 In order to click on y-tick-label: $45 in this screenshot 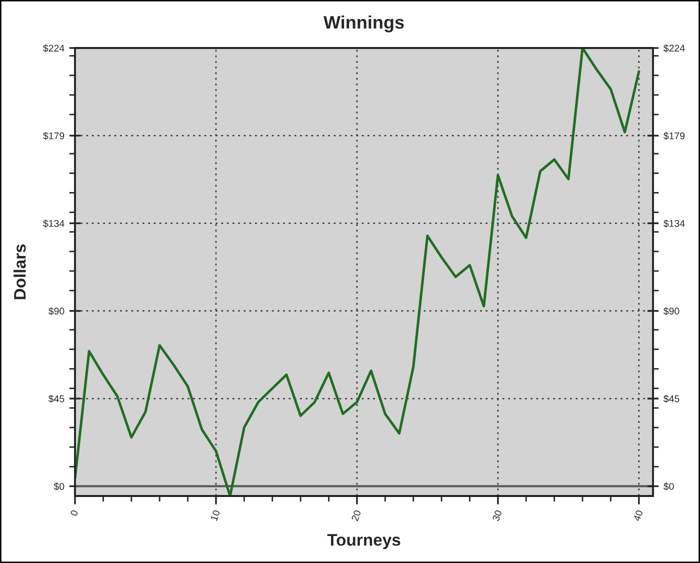, I will do `click(56, 398)`.